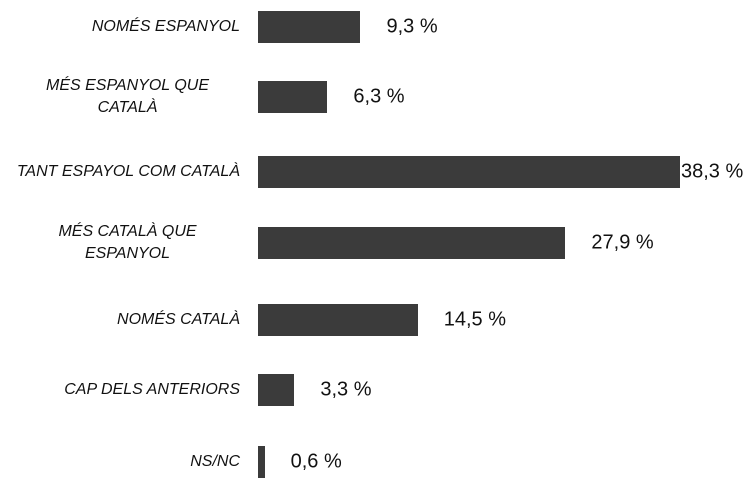 Image resolution: width=751 pixels, height=486 pixels. I want to click on category-text: NS/NC, so click(215, 461).